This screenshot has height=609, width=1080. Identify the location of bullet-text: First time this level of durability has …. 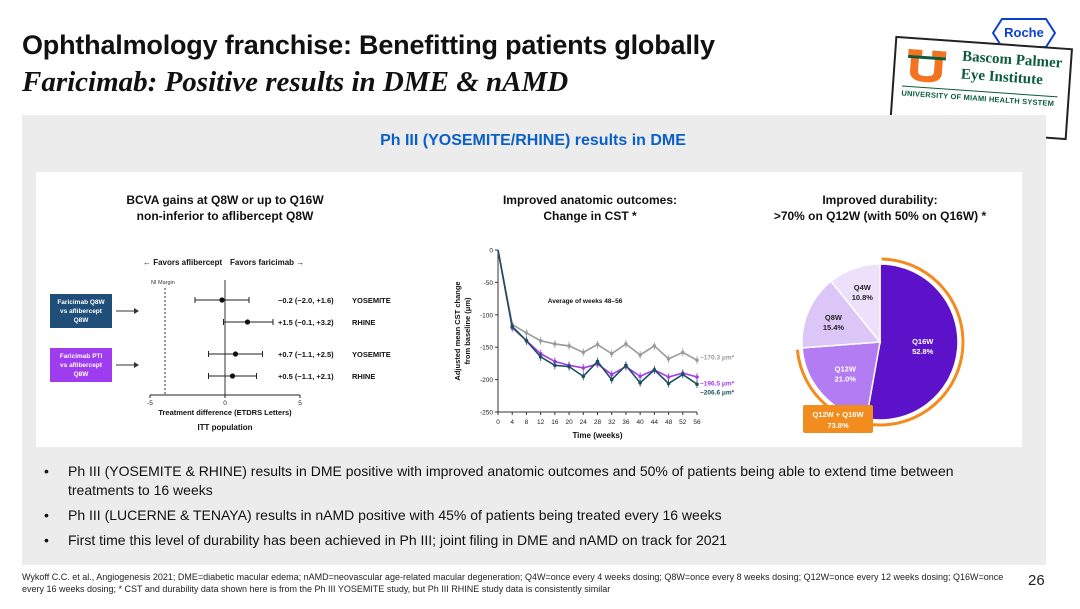
(398, 540).